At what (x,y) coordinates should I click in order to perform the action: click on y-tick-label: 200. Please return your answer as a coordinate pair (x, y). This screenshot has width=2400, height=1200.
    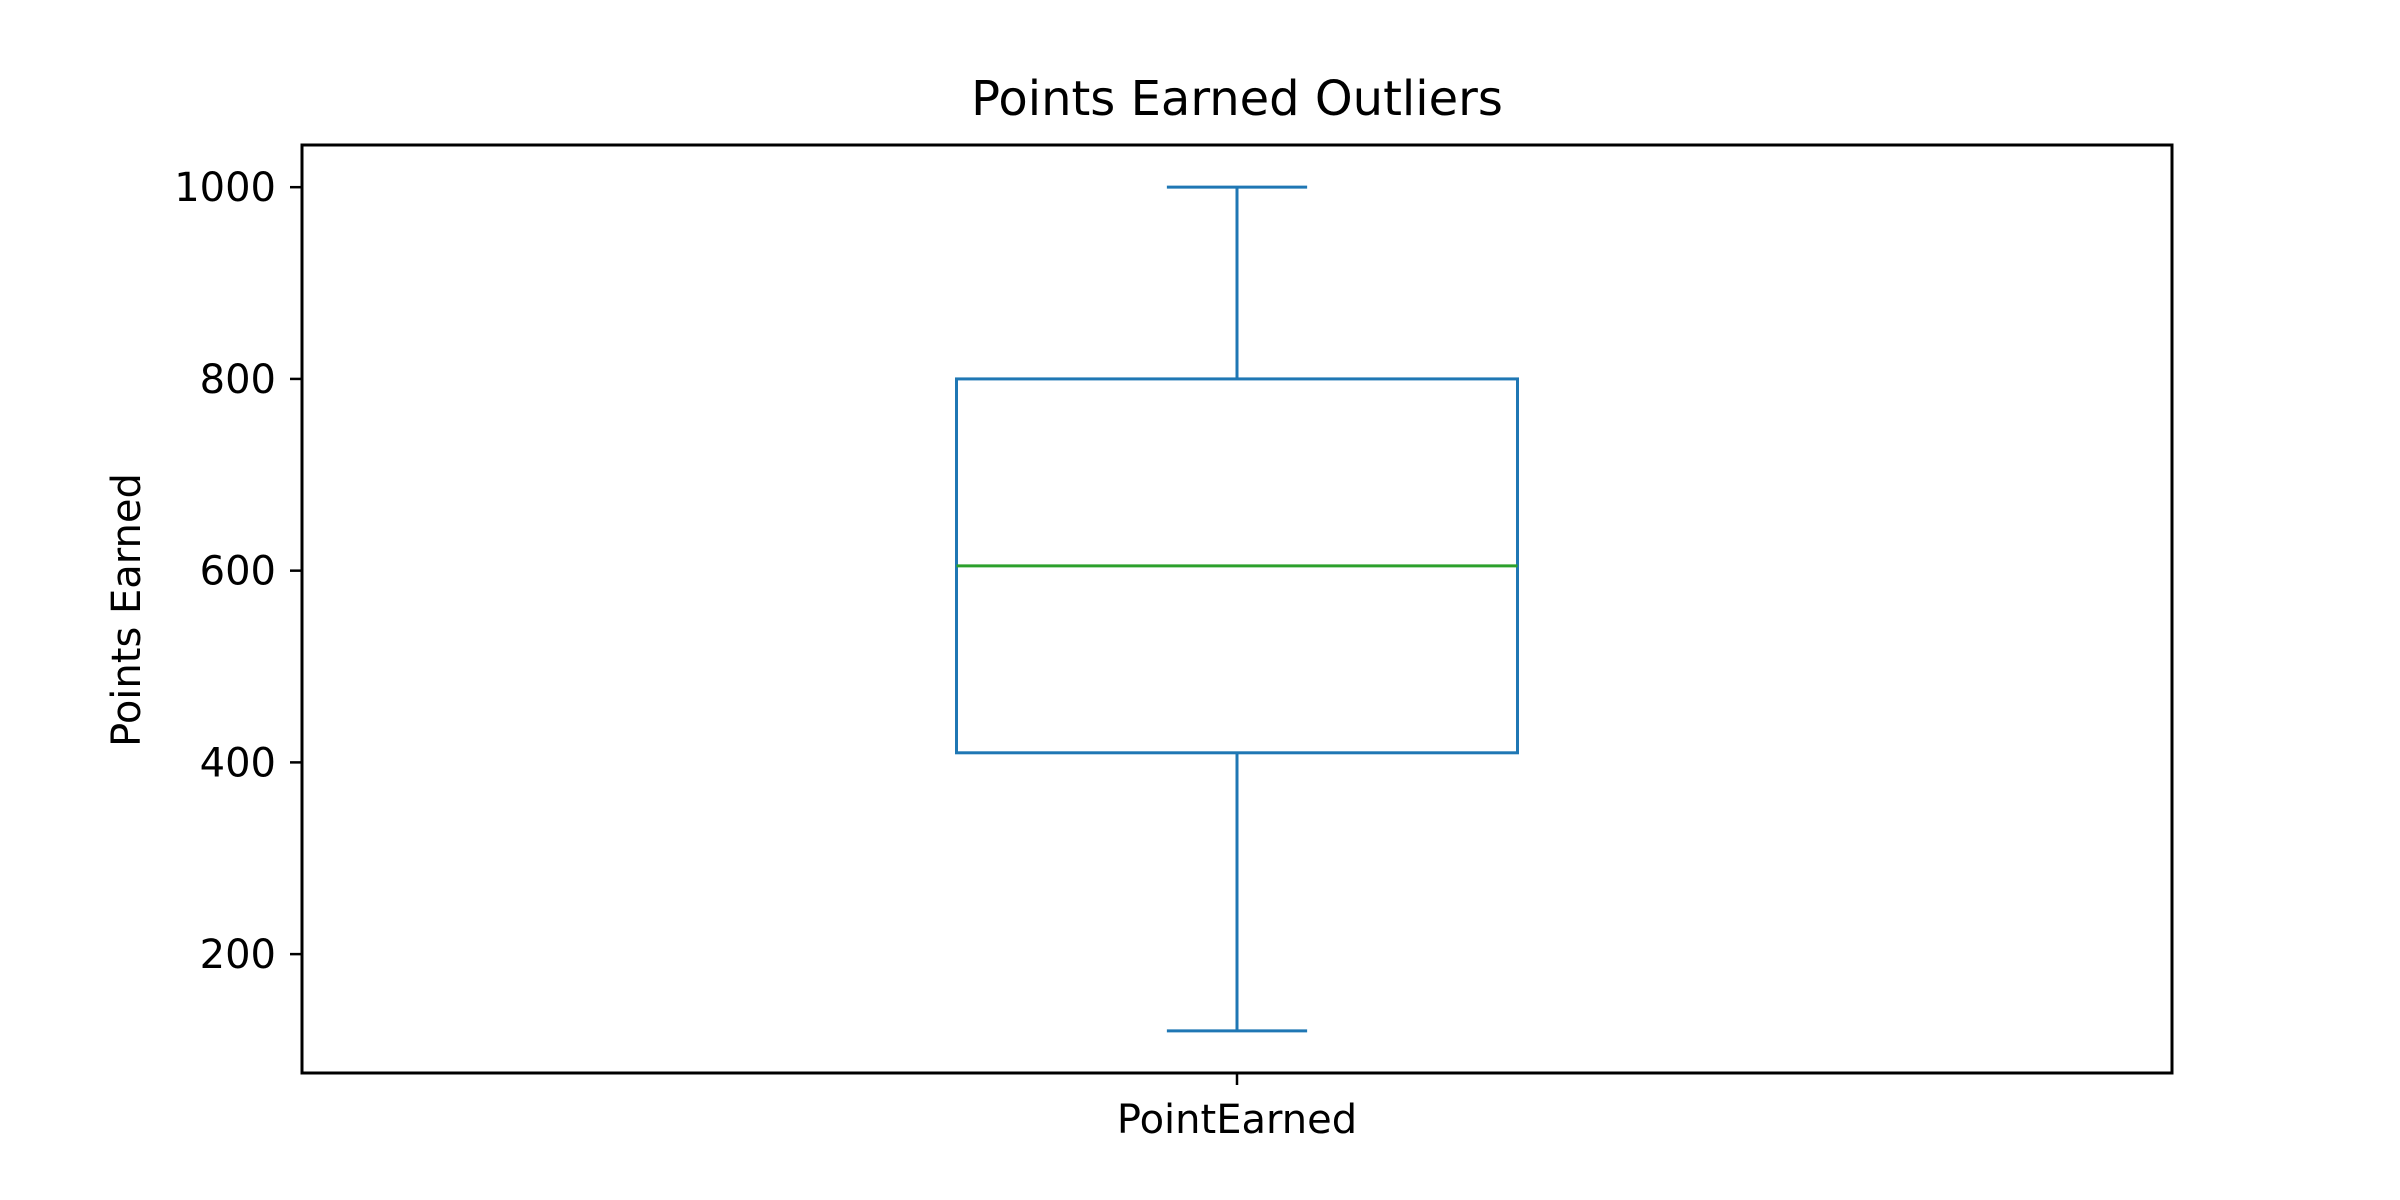
    Looking at the image, I should click on (238, 955).